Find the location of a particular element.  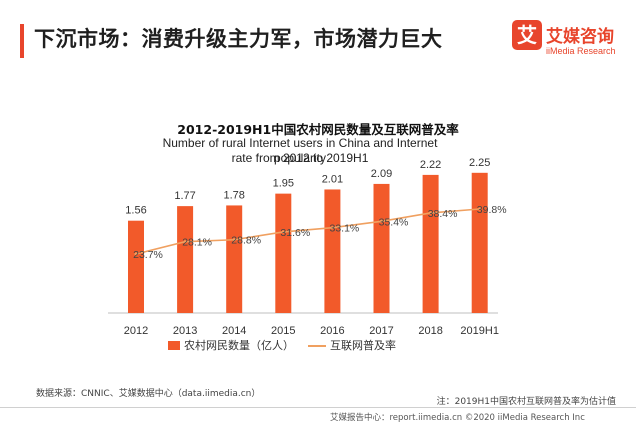

page-title: 下沉市场：消费升级主力军，市场潜力巨大 is located at coordinates (238, 39).